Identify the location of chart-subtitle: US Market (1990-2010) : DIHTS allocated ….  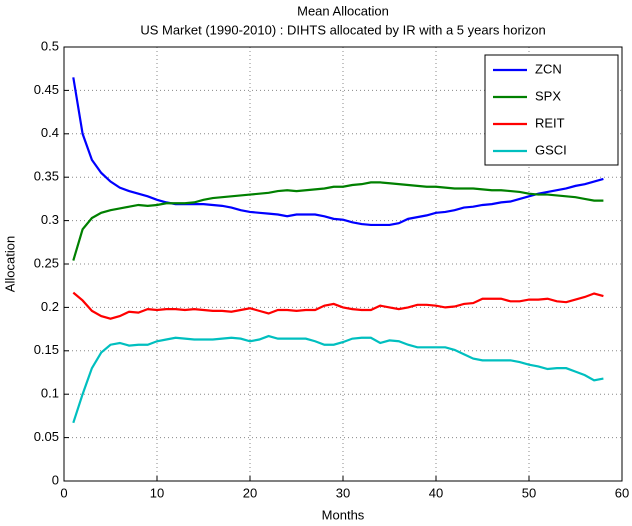
(342, 29).